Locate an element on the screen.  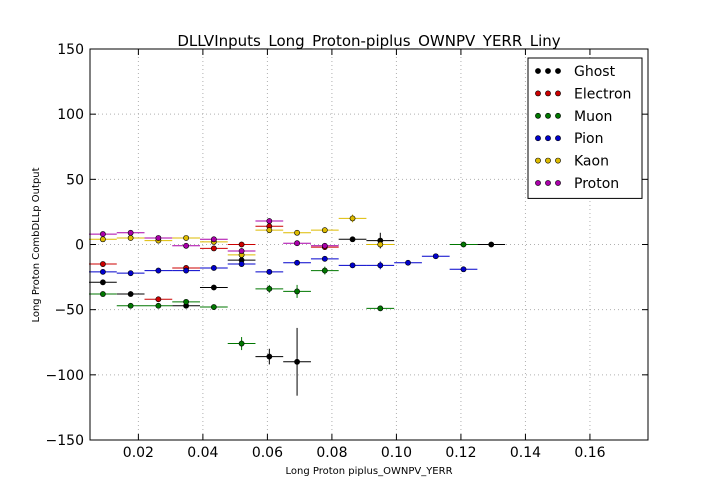
legend: Ghost Electron Muon Pion Kaon Proton is located at coordinates (585, 128).